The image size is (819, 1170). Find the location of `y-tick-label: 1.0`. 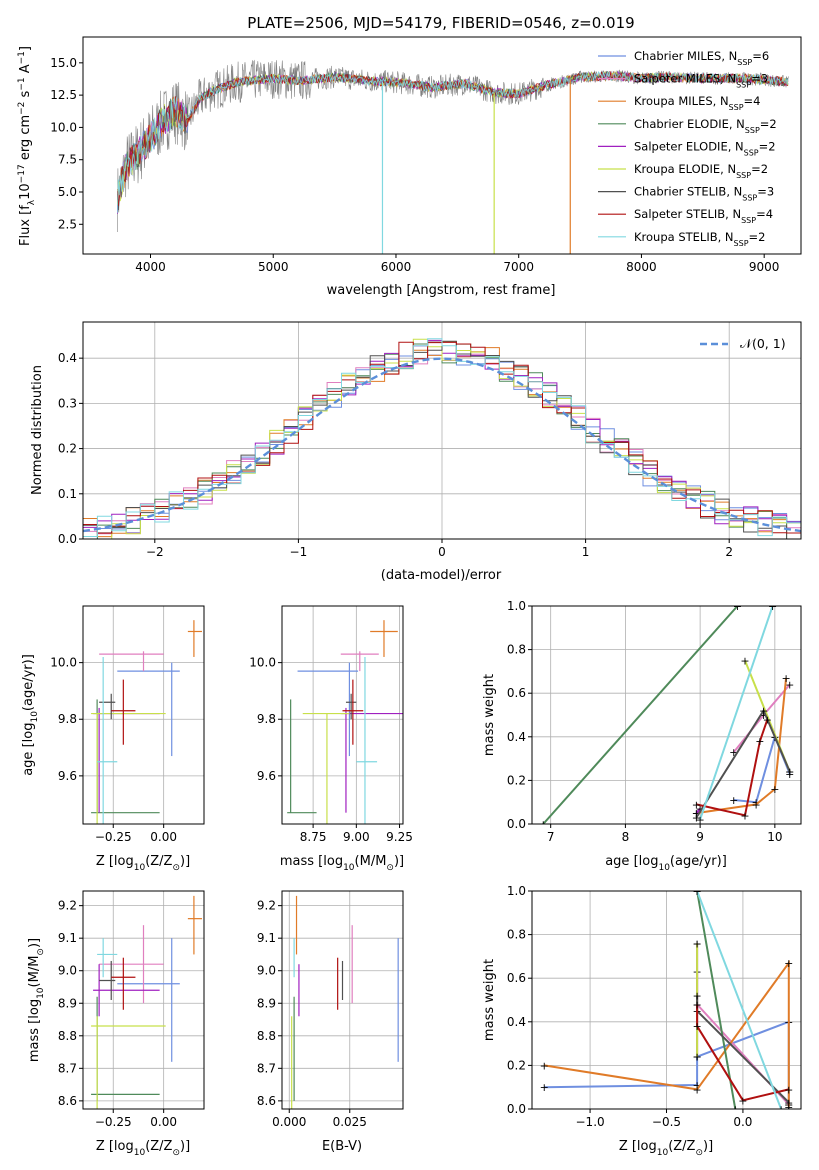

y-tick-label: 1.0 is located at coordinates (516, 606).